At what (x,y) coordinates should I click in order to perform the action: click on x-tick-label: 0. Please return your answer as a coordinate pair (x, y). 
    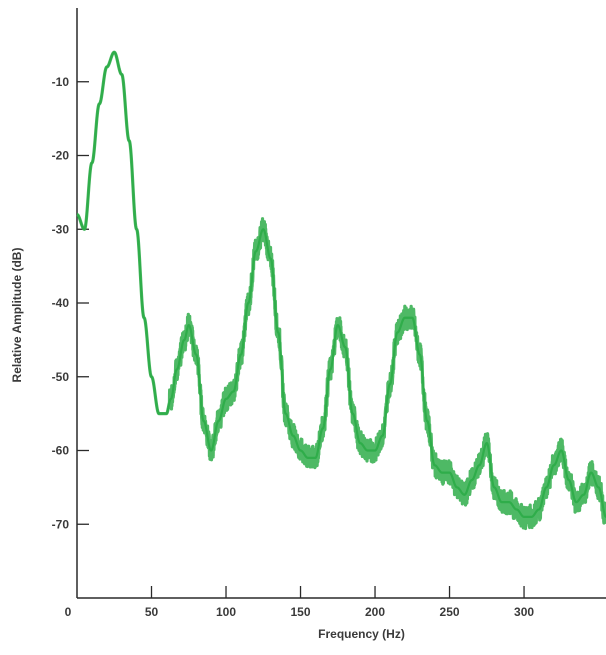
    Looking at the image, I should click on (68, 612).